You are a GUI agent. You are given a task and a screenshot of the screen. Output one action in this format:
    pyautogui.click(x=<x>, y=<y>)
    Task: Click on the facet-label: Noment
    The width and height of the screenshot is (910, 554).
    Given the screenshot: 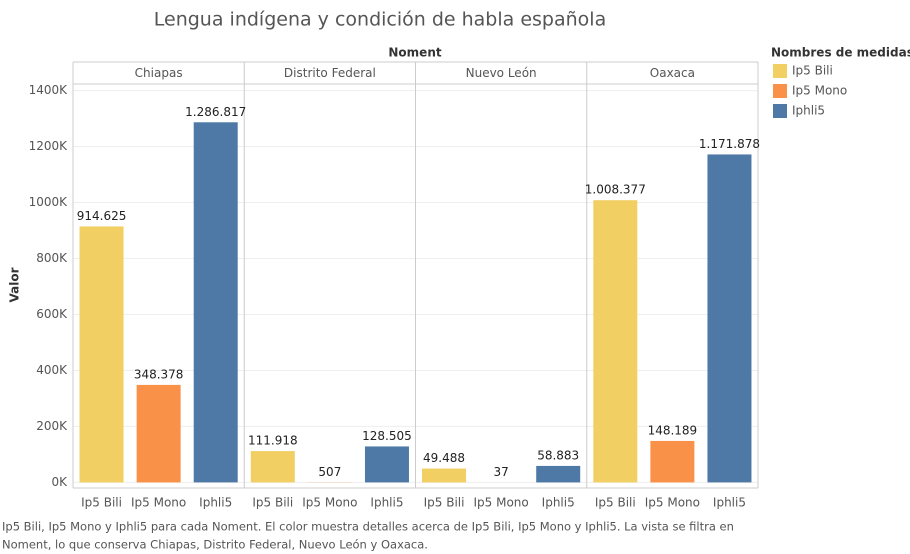 What is the action you would take?
    pyautogui.click(x=414, y=53)
    